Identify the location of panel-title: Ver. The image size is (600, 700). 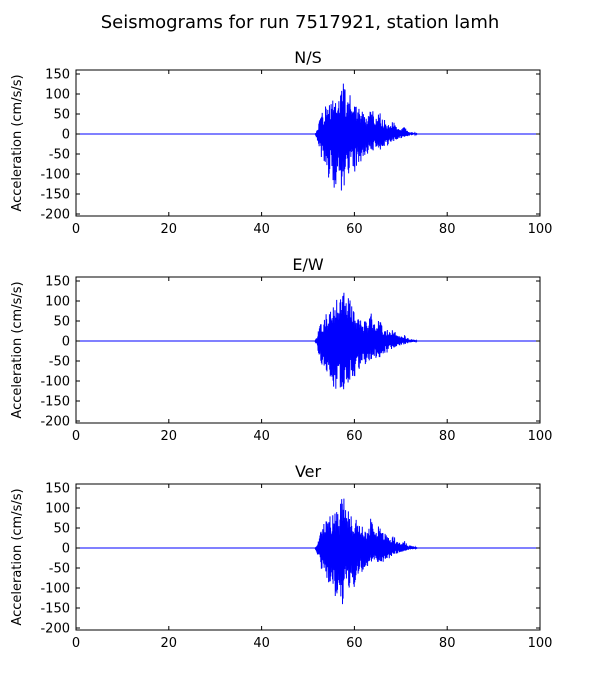
(308, 471).